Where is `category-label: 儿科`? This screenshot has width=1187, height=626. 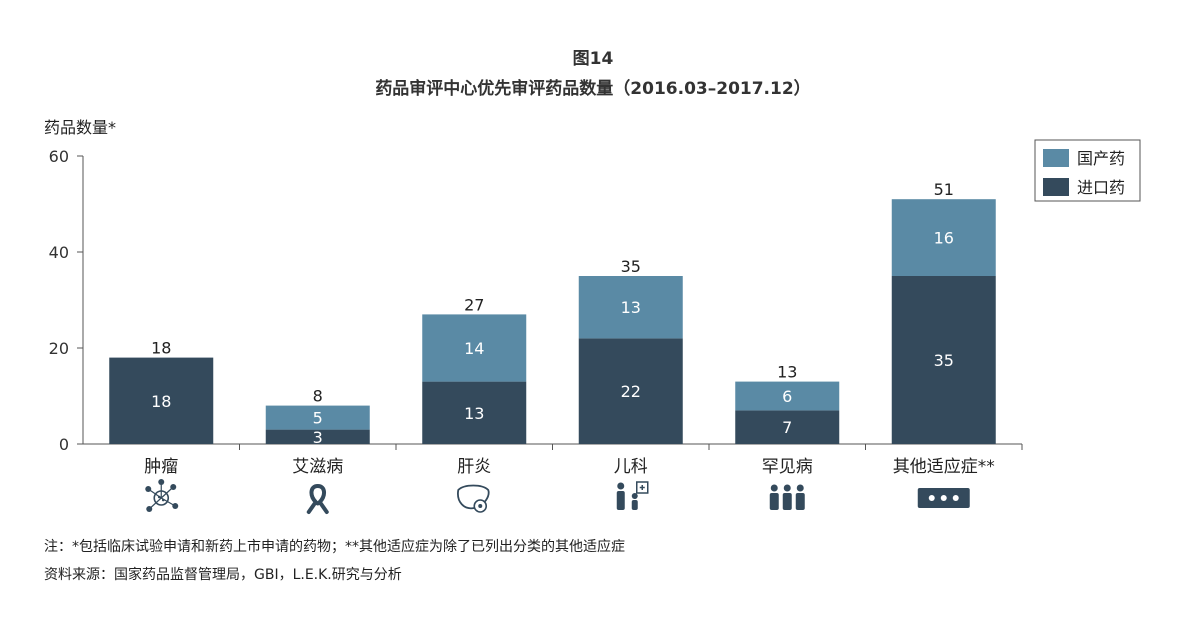 category-label: 儿科 is located at coordinates (631, 467).